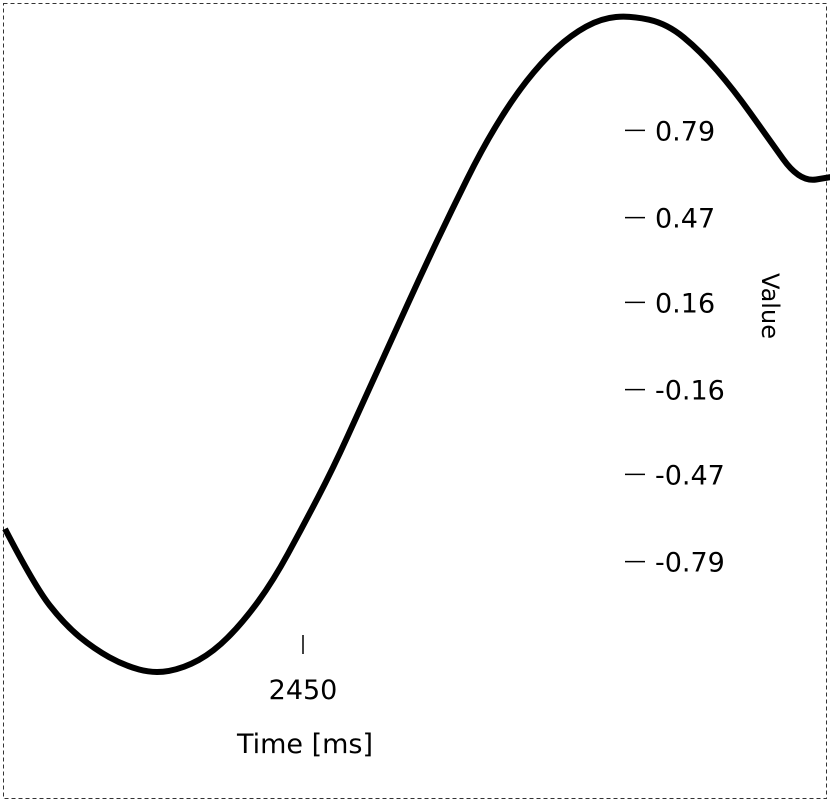 Image resolution: width=830 pixels, height=806 pixels. Describe the element at coordinates (690, 563) in the screenshot. I see `y-tick-label: -0.79` at that location.